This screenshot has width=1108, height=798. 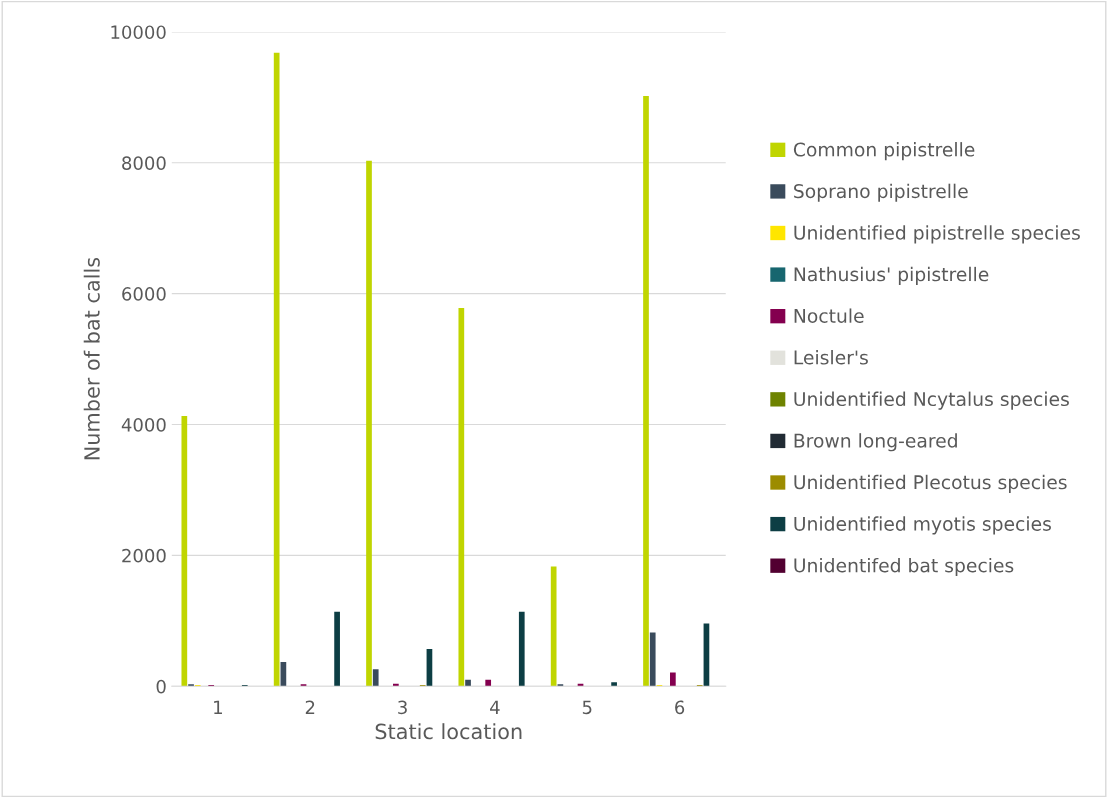 What do you see at coordinates (831, 357) in the screenshot?
I see `legend-label: Leisler's` at bounding box center [831, 357].